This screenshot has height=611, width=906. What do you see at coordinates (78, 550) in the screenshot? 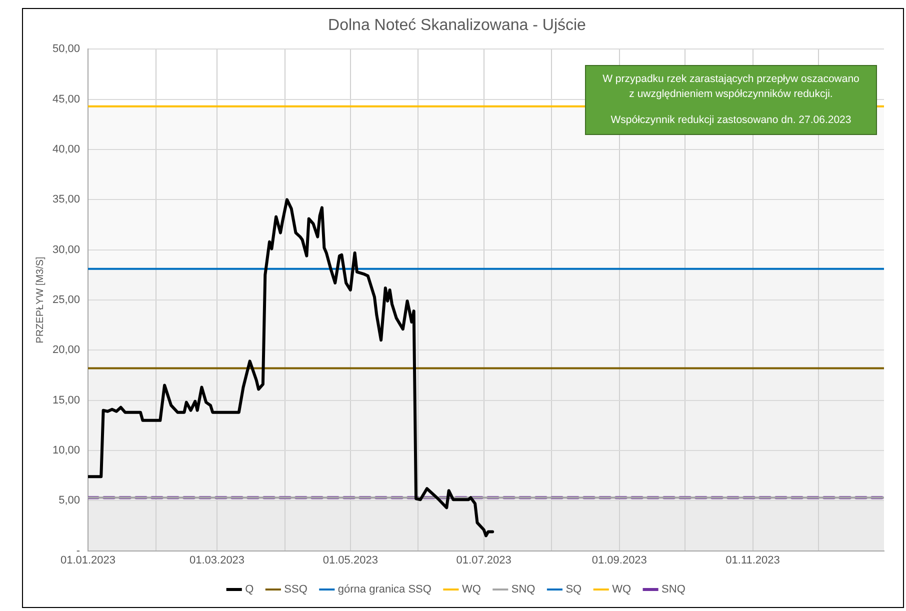
I see `y-tick-label: -` at bounding box center [78, 550].